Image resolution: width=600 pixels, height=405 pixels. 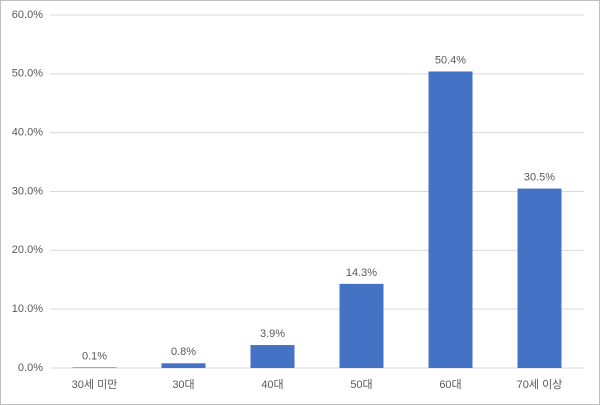 What do you see at coordinates (27, 15) in the screenshot?
I see `y-tick-label: 60.0%` at bounding box center [27, 15].